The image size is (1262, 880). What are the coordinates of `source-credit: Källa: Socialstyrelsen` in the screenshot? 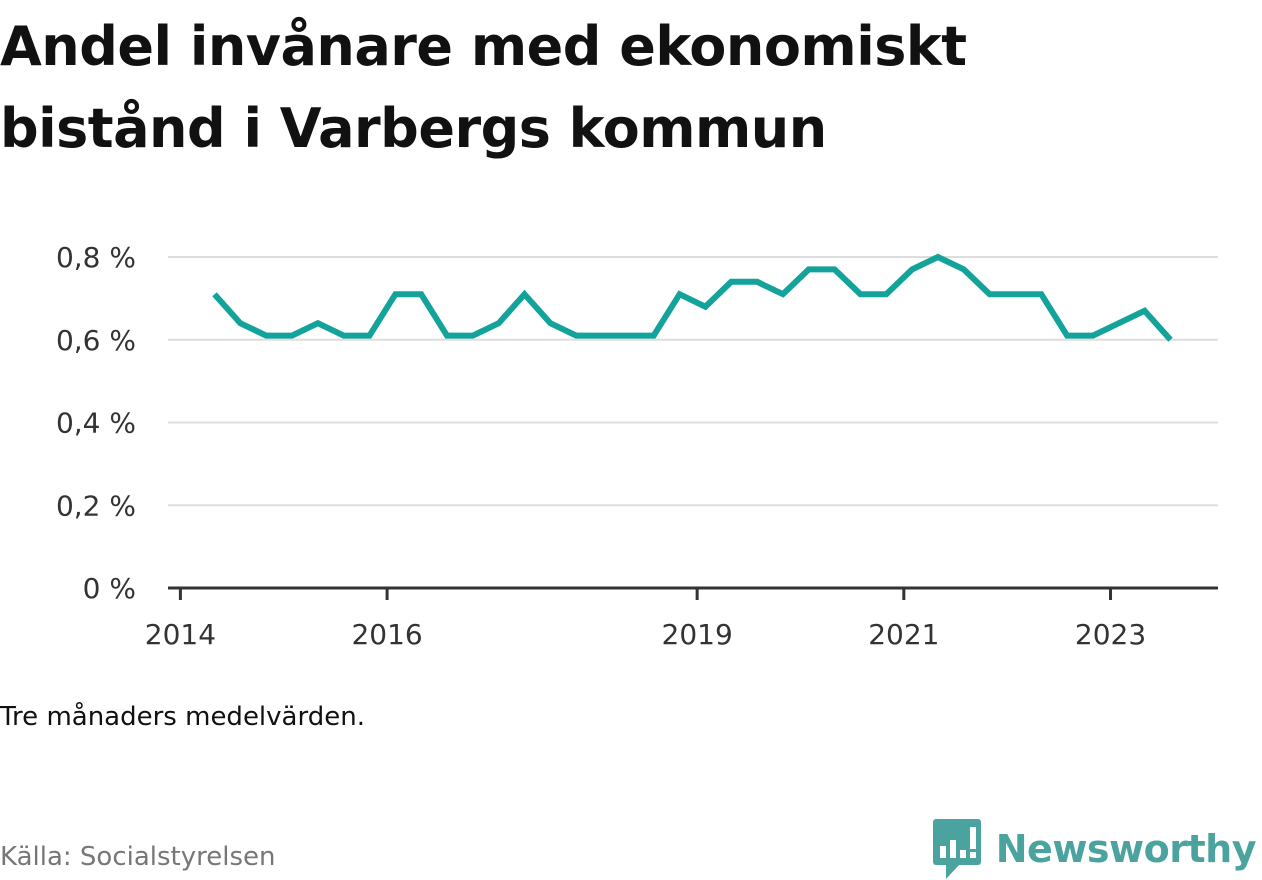 It's located at (138, 857).